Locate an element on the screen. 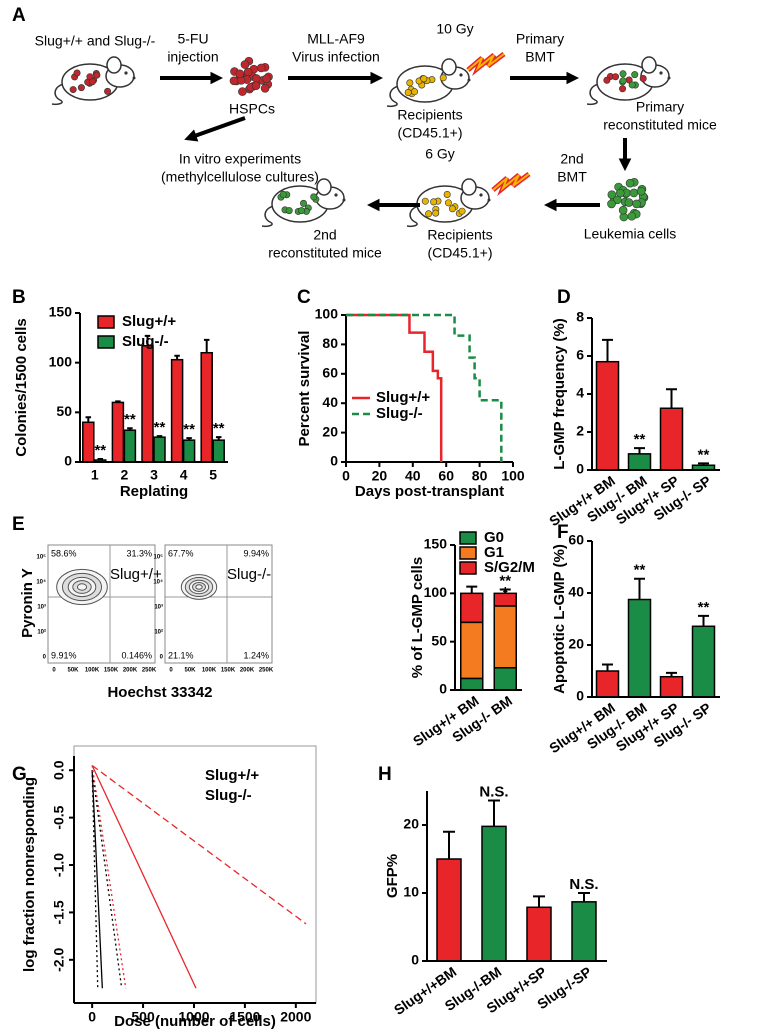  label: 10 Gy is located at coordinates (454, 29).